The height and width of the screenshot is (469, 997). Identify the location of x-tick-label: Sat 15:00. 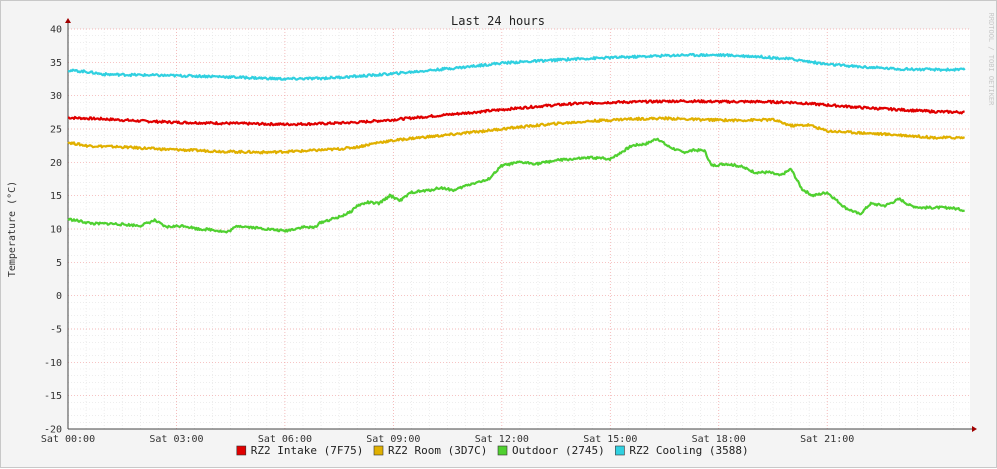
(610, 439).